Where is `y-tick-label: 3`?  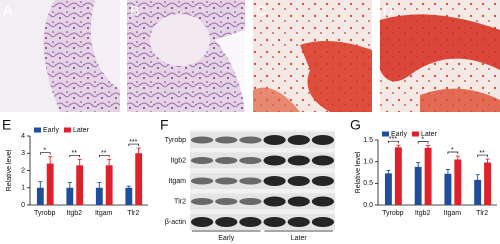 y-tick-label: 3 is located at coordinates (23, 153).